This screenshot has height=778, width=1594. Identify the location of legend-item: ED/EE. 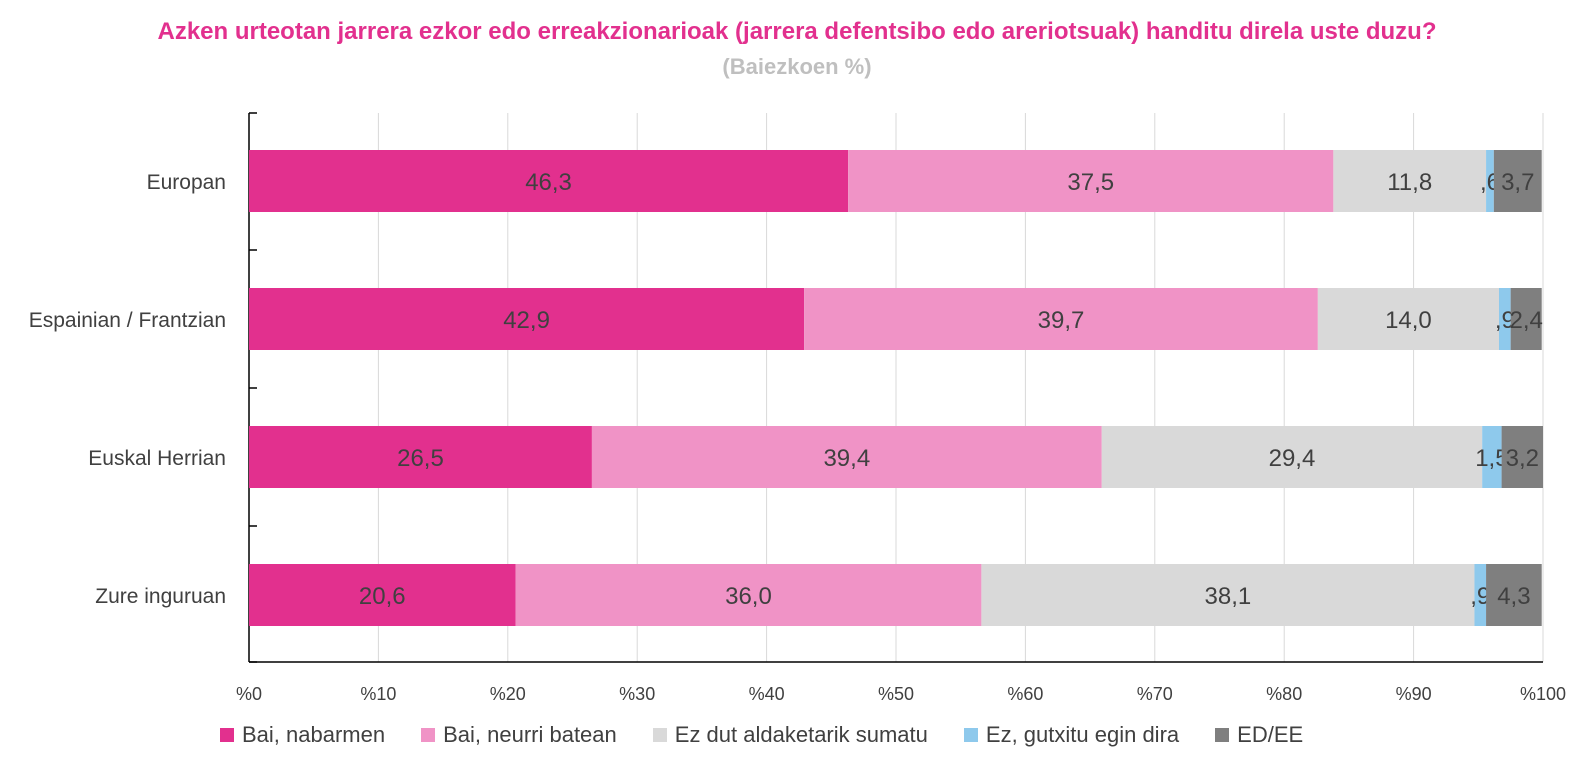
(1259, 735).